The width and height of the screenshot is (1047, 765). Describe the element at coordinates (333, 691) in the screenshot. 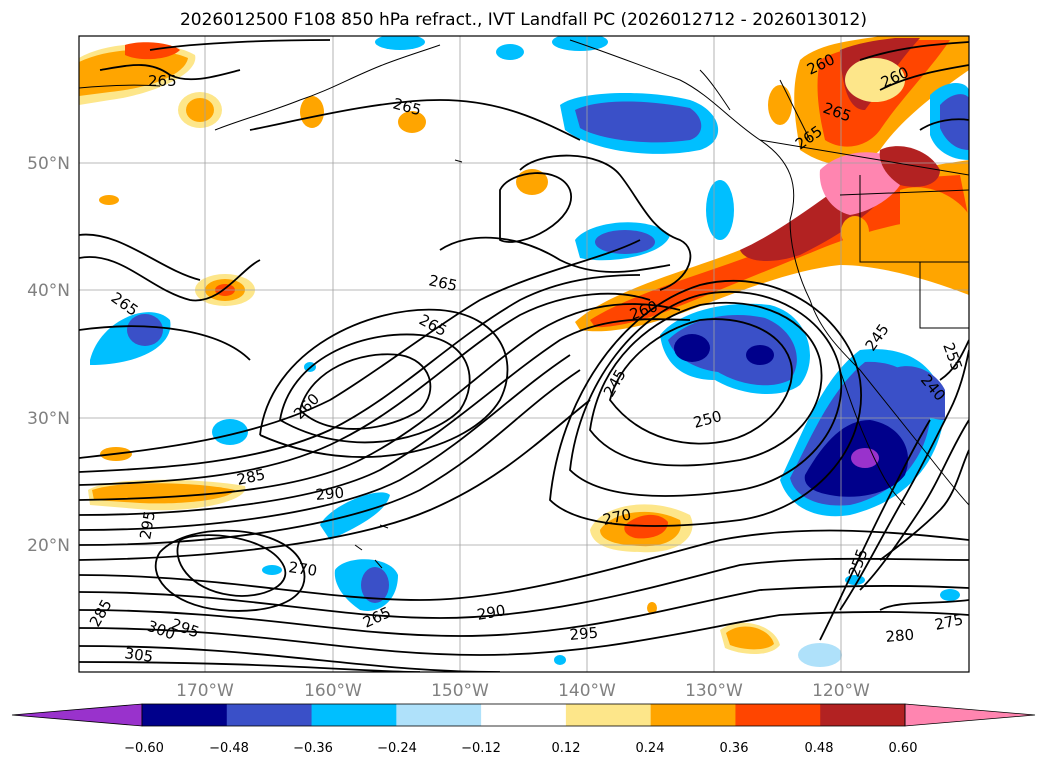

I see `lon-label: 160°W` at that location.